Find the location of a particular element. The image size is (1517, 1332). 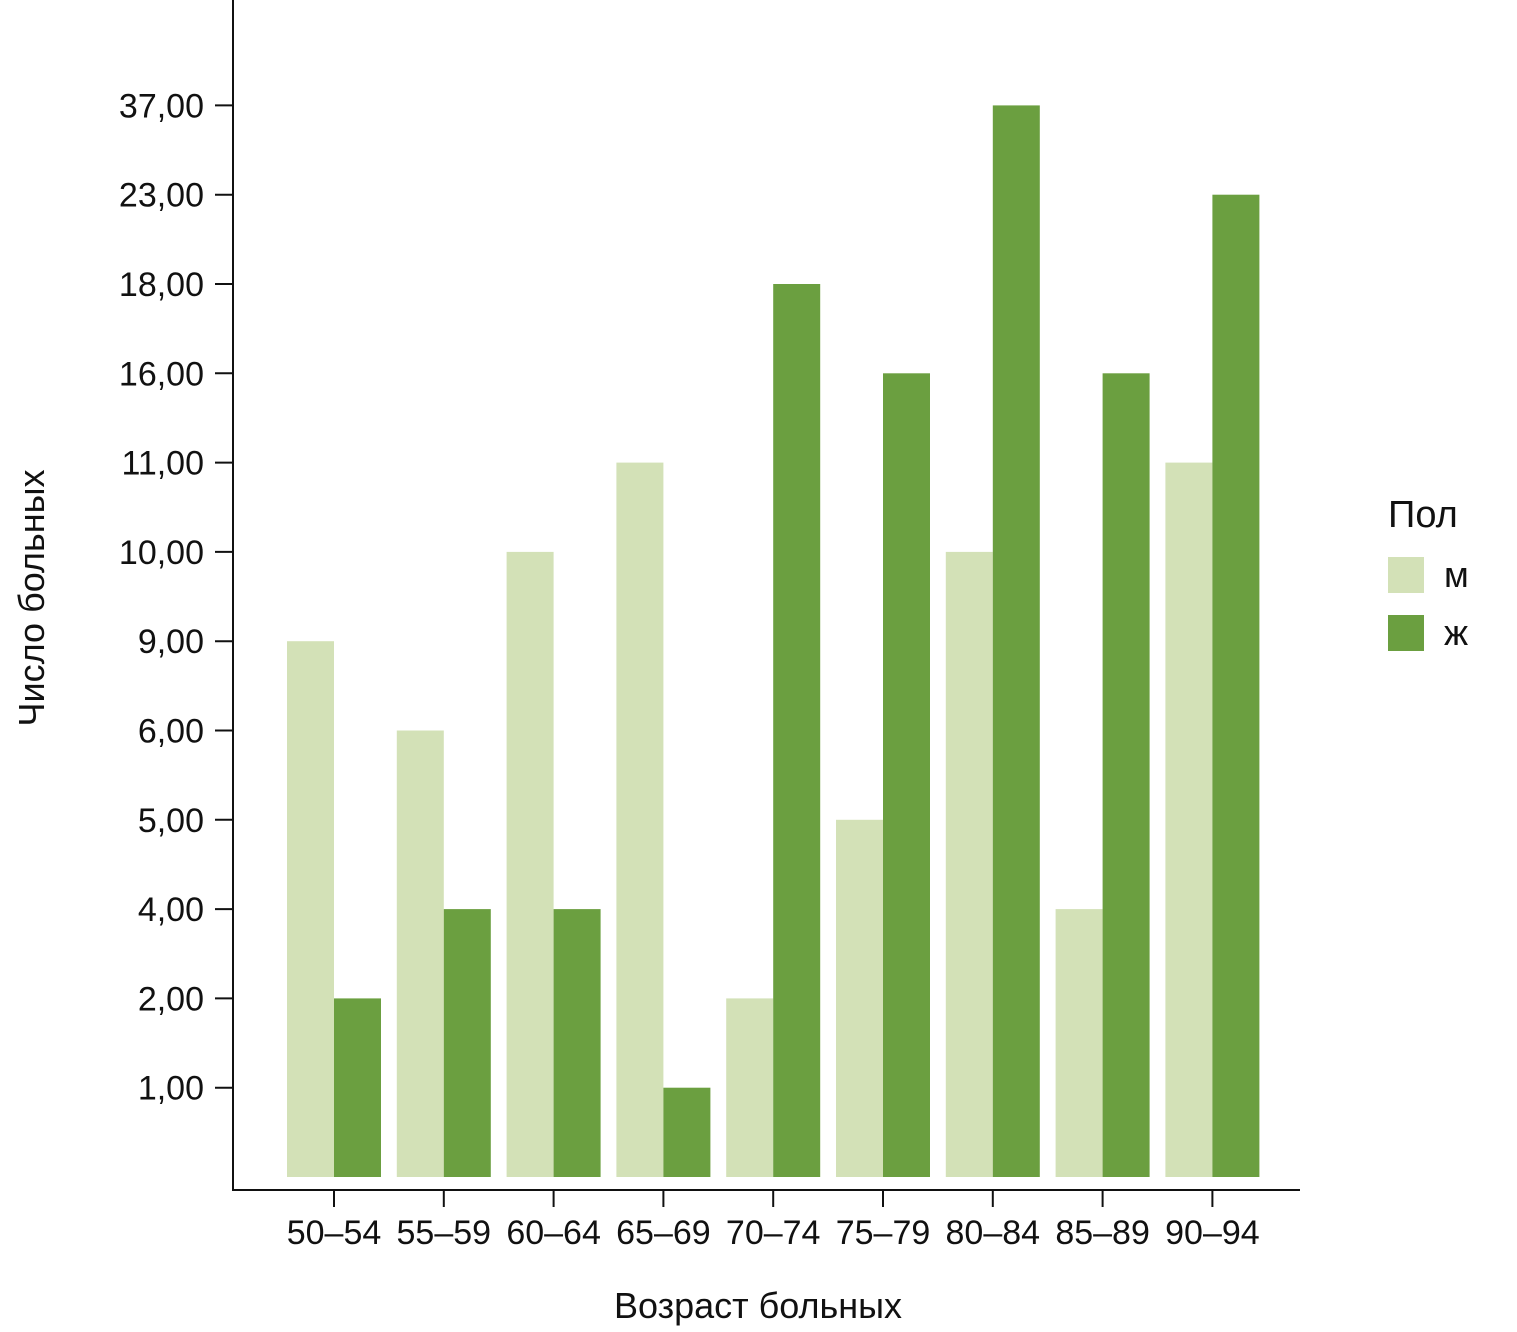

x-tick-label: 90–94 is located at coordinates (1212, 1233).